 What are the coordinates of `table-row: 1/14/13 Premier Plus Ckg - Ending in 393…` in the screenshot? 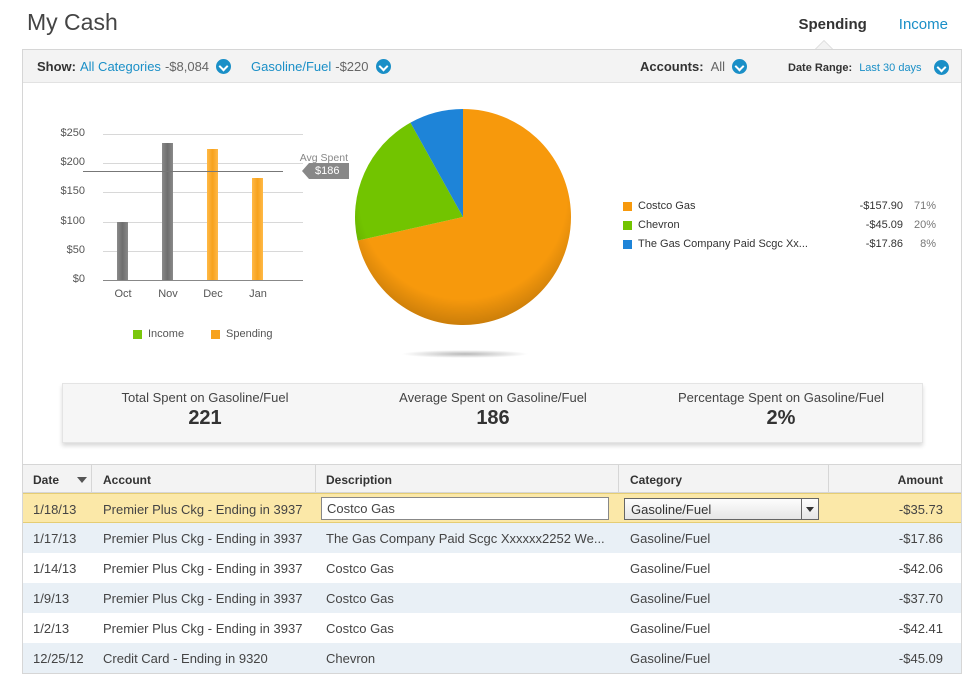 It's located at (492, 568).